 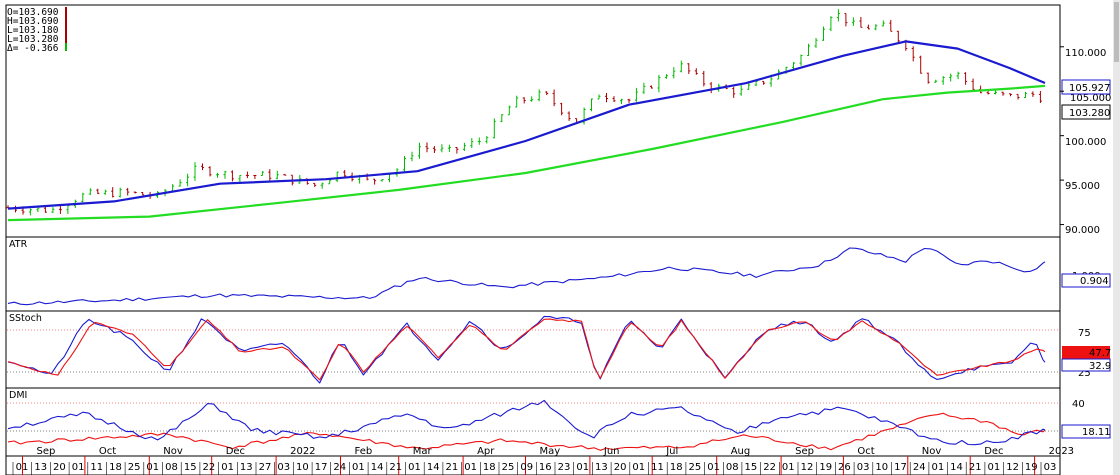 I want to click on day-label: 03, so click(x=283, y=467).